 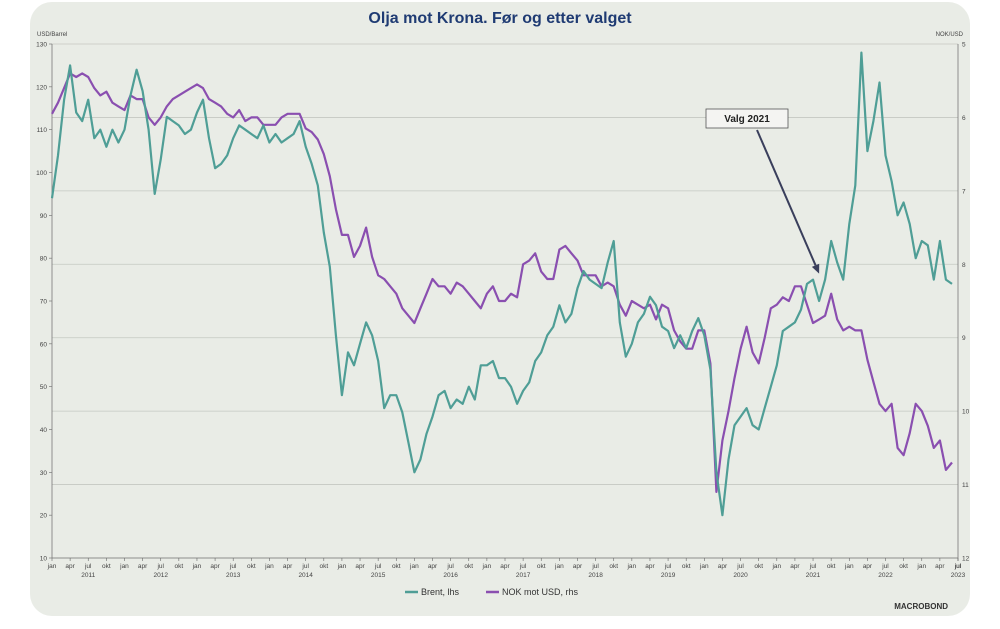 What do you see at coordinates (52, 35) in the screenshot?
I see `left-axis-unit: USD/Barrel` at bounding box center [52, 35].